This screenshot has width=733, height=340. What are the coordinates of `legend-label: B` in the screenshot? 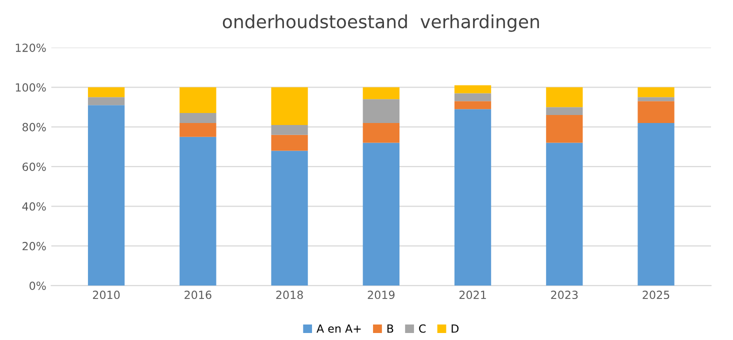 It's located at (390, 328).